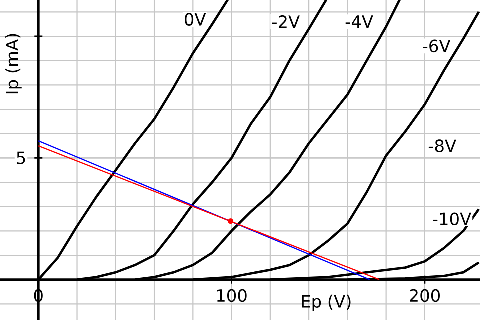  Describe the element at coordinates (286, 22) in the screenshot. I see `annotation: -2V` at that location.